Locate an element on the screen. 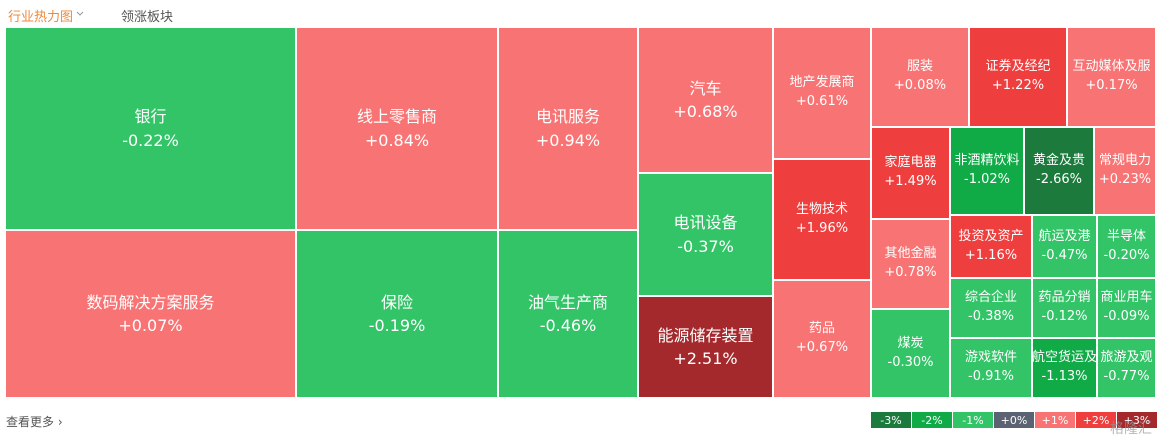 Image resolution: width=1170 pixels, height=444 pixels. tile: 油气生产商 -0.46% is located at coordinates (568, 314).